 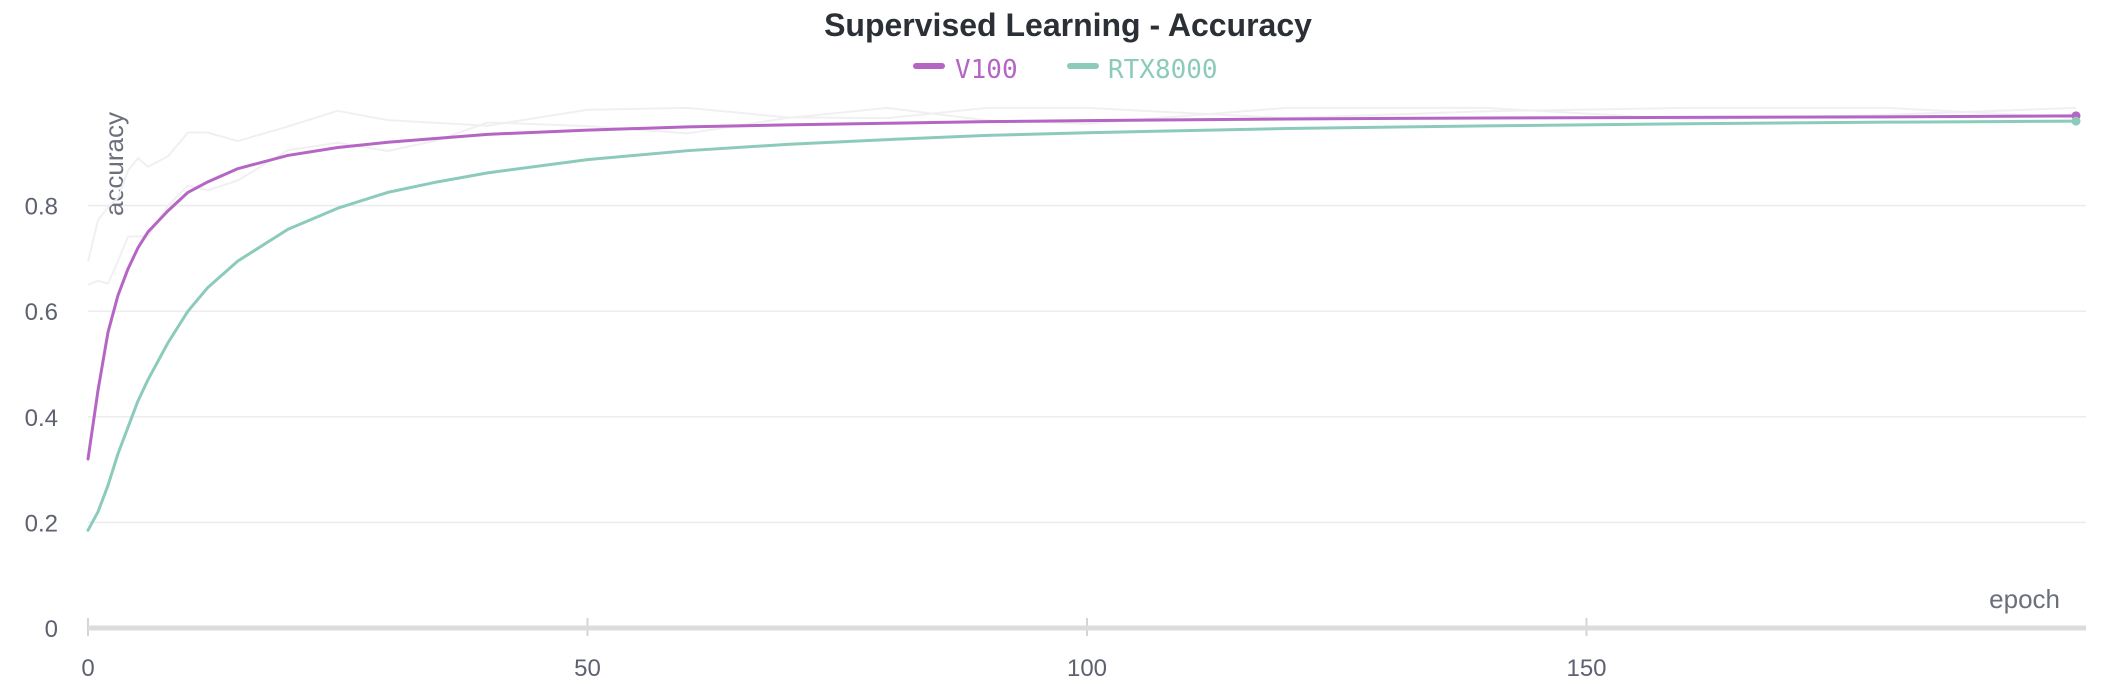 What do you see at coordinates (2024, 599) in the screenshot?
I see `x-axis-label: epoch` at bounding box center [2024, 599].